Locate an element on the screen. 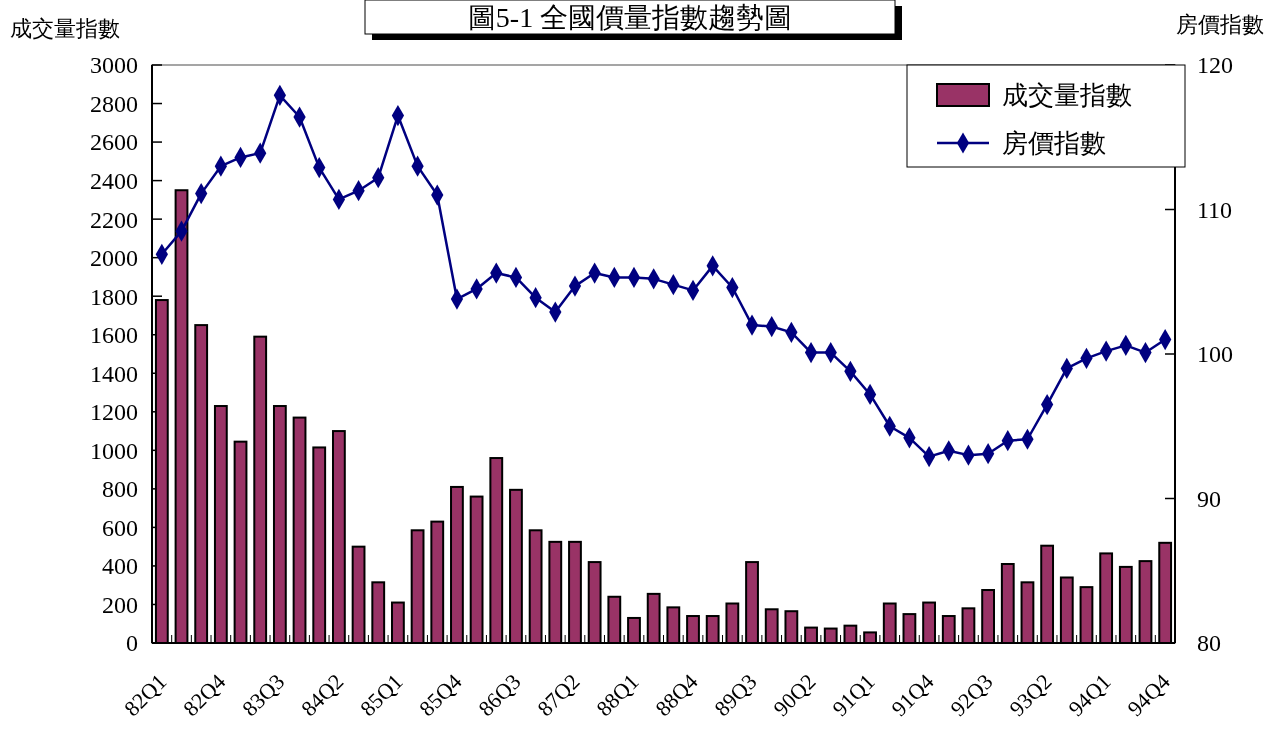 Image resolution: width=1269 pixels, height=743 pixels. y-tick-label: 1600 is located at coordinates (114, 335).